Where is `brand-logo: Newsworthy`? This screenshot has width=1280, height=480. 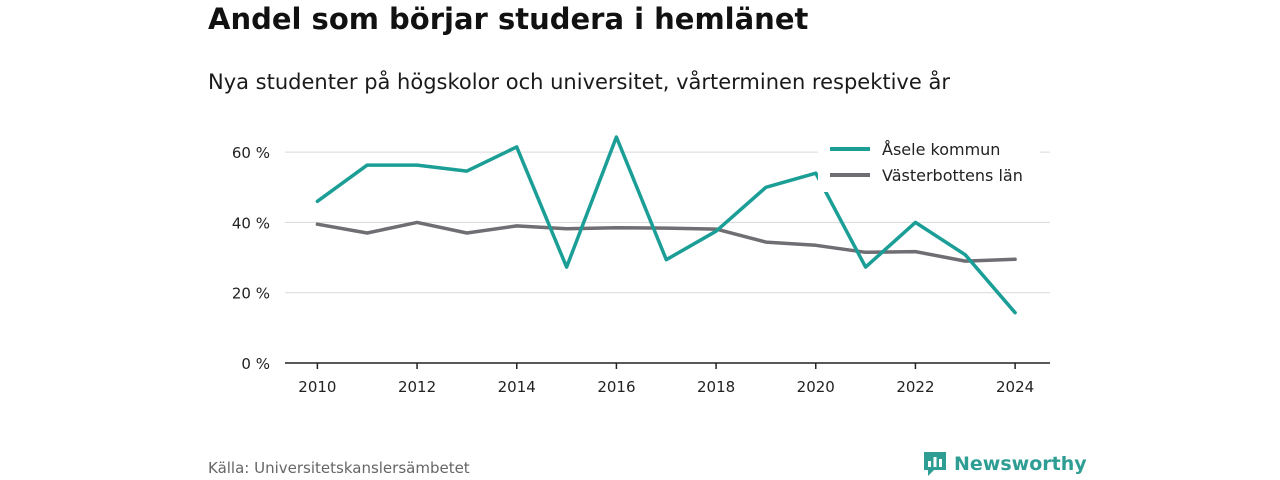
brand-logo: Newsworthy is located at coordinates (1004, 464).